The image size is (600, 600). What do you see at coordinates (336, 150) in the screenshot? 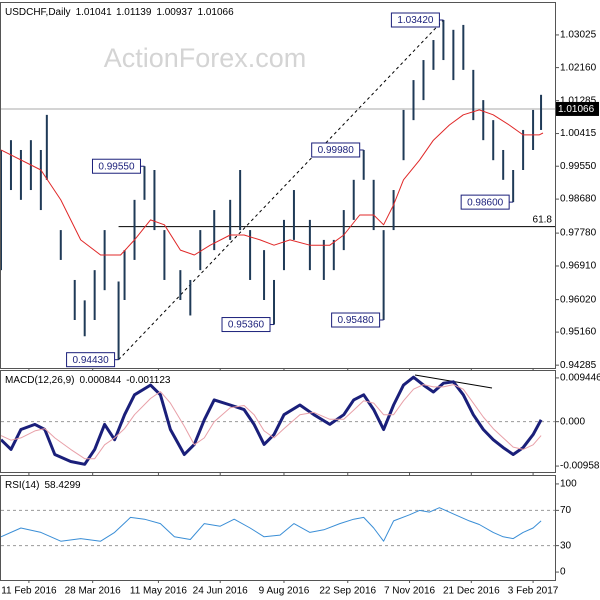
I see `annotation-label: 0.99980` at bounding box center [336, 150].